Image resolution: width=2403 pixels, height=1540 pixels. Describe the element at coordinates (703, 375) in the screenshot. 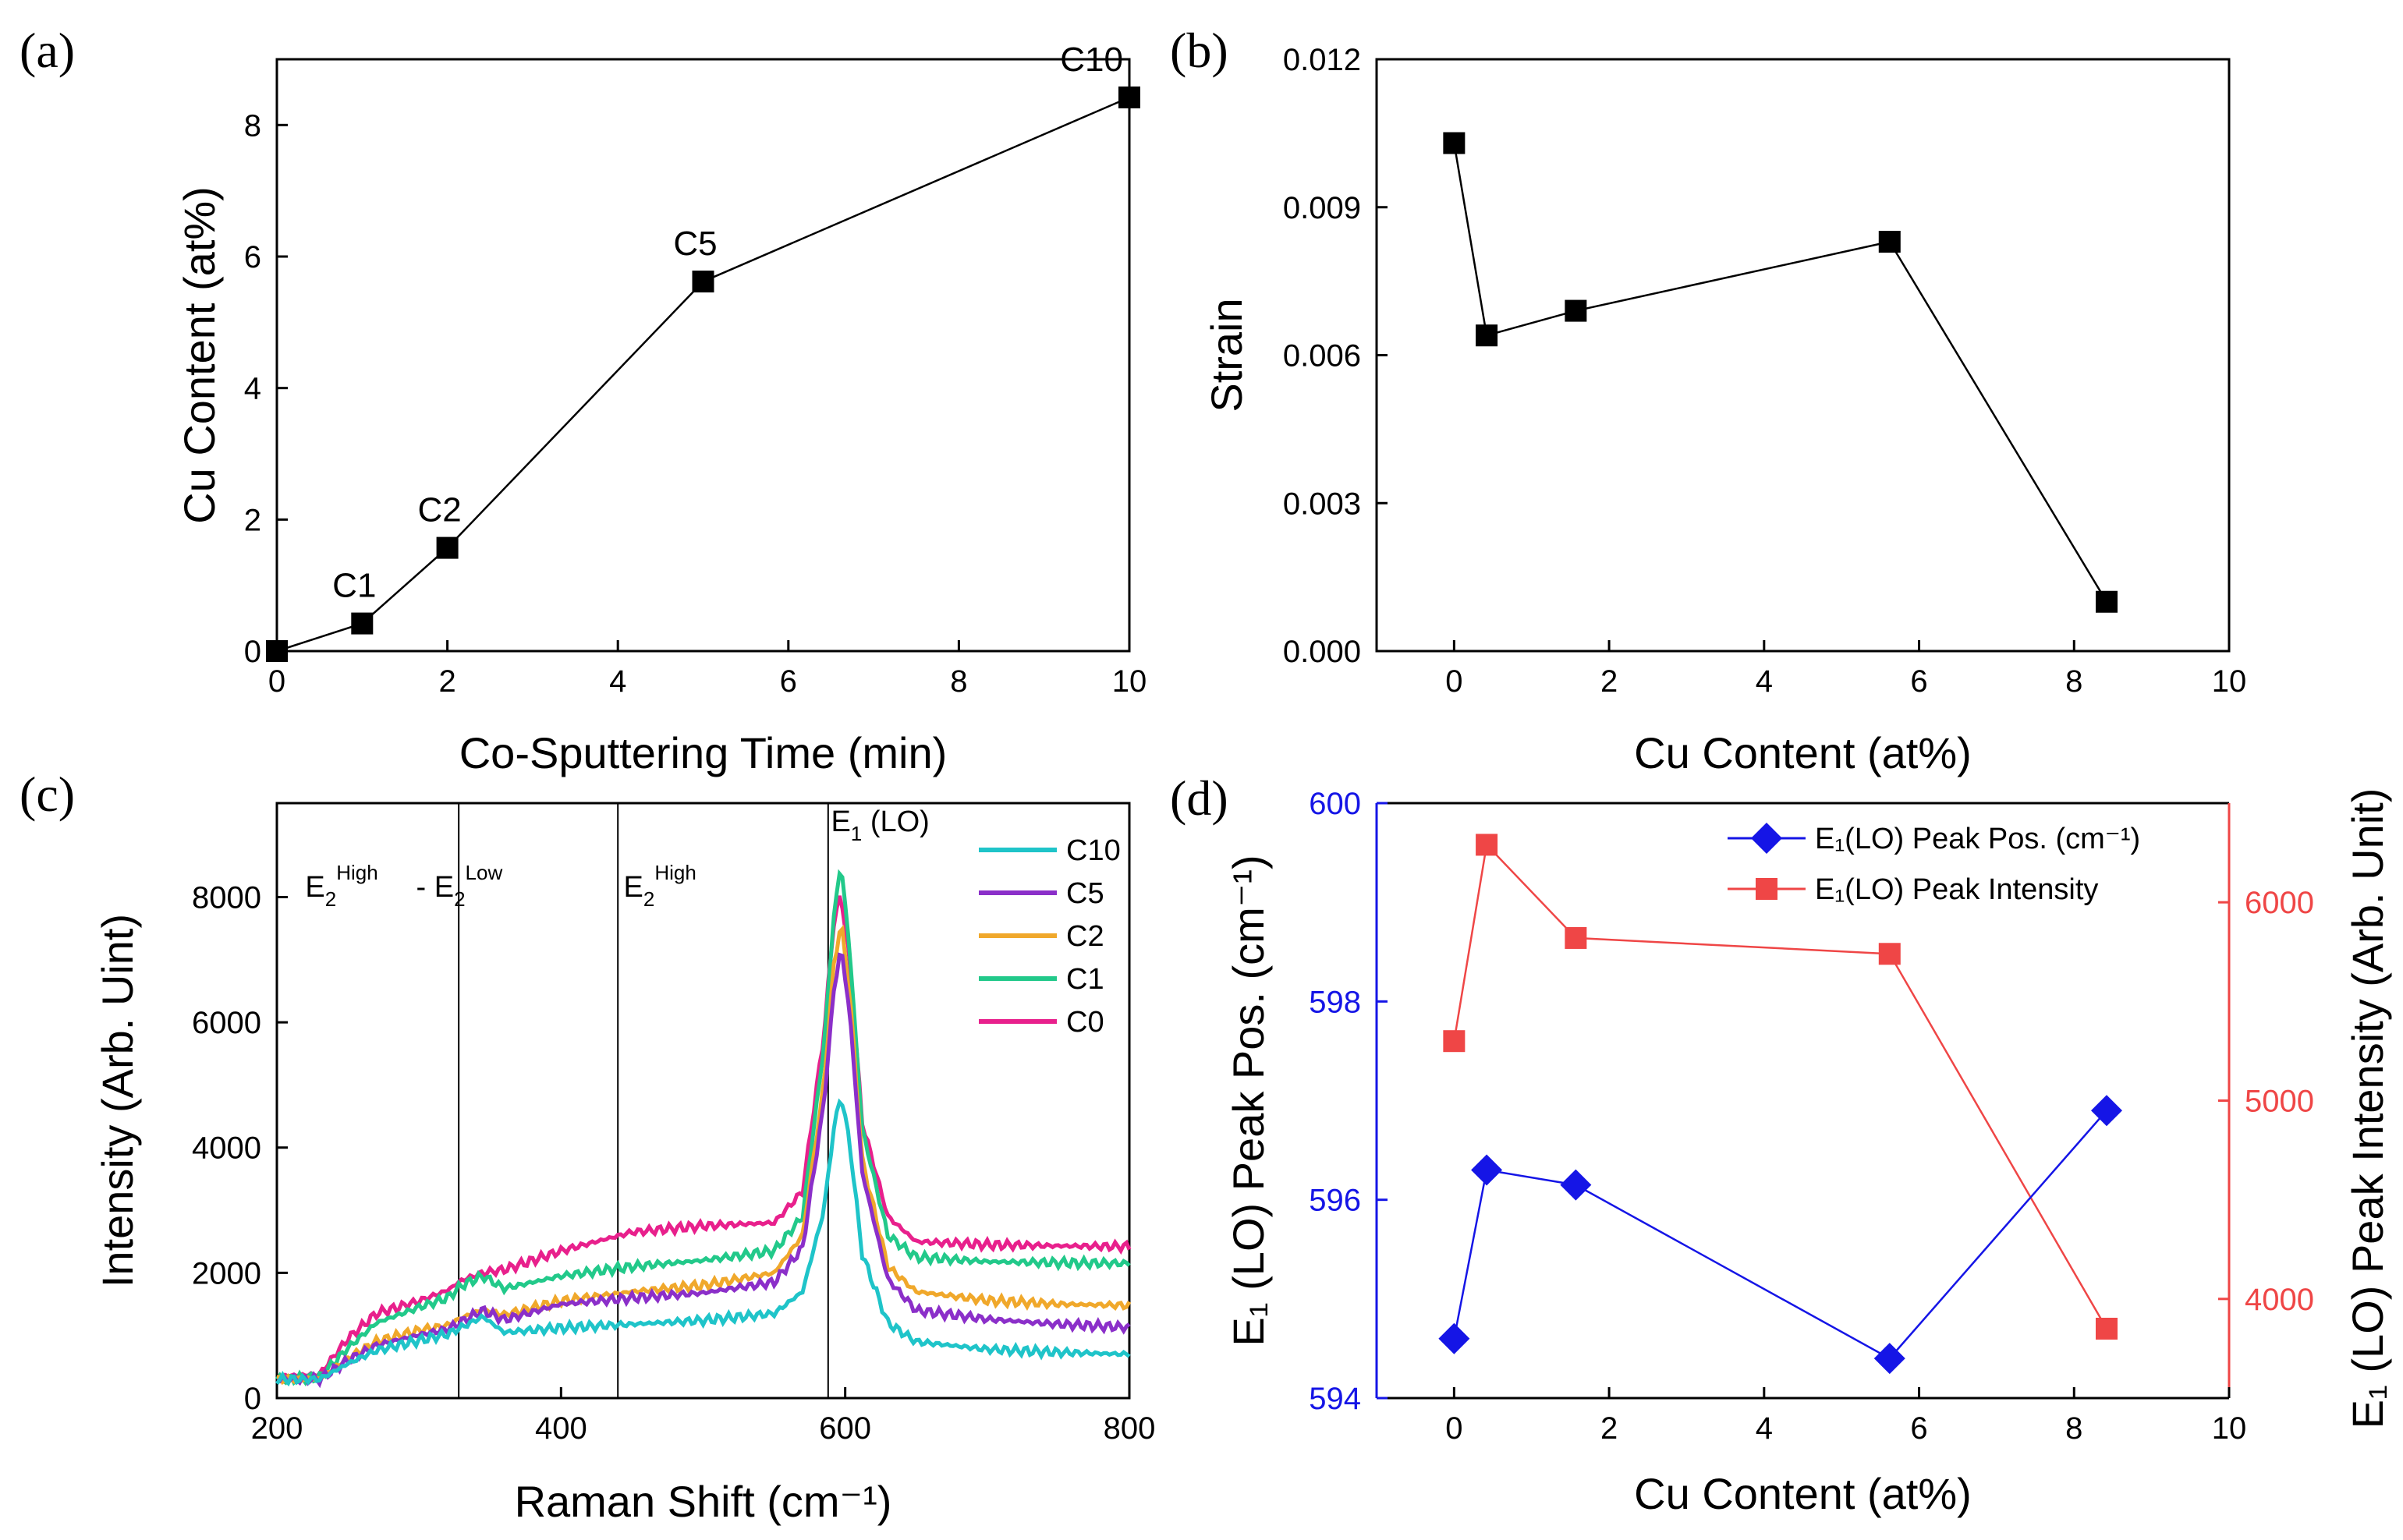

I see `panel-a-series-line` at that location.